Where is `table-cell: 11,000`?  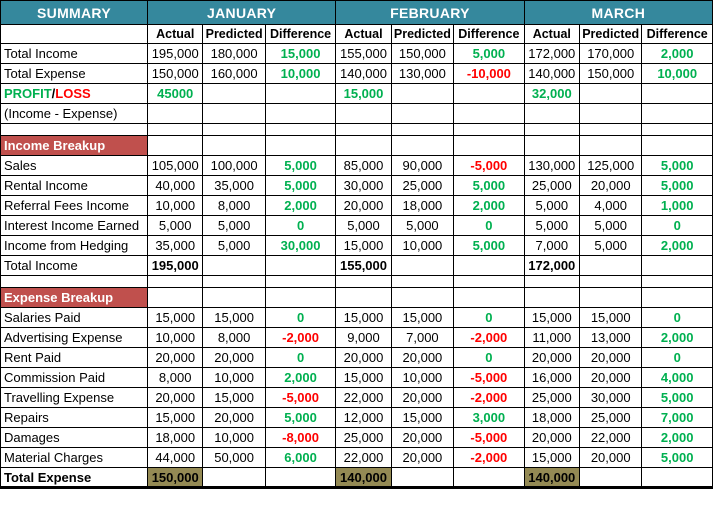 table-cell: 11,000 is located at coordinates (551, 337).